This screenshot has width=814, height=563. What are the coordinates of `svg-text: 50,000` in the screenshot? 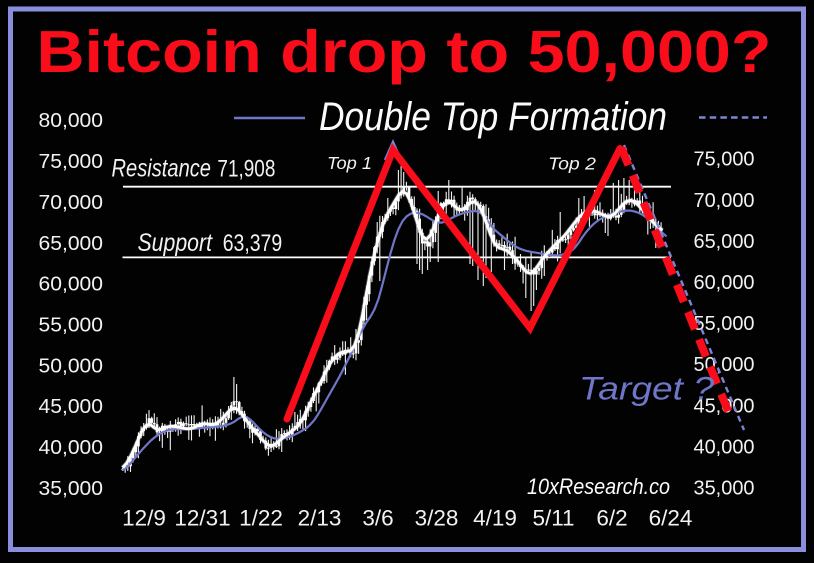 It's located at (71, 366).